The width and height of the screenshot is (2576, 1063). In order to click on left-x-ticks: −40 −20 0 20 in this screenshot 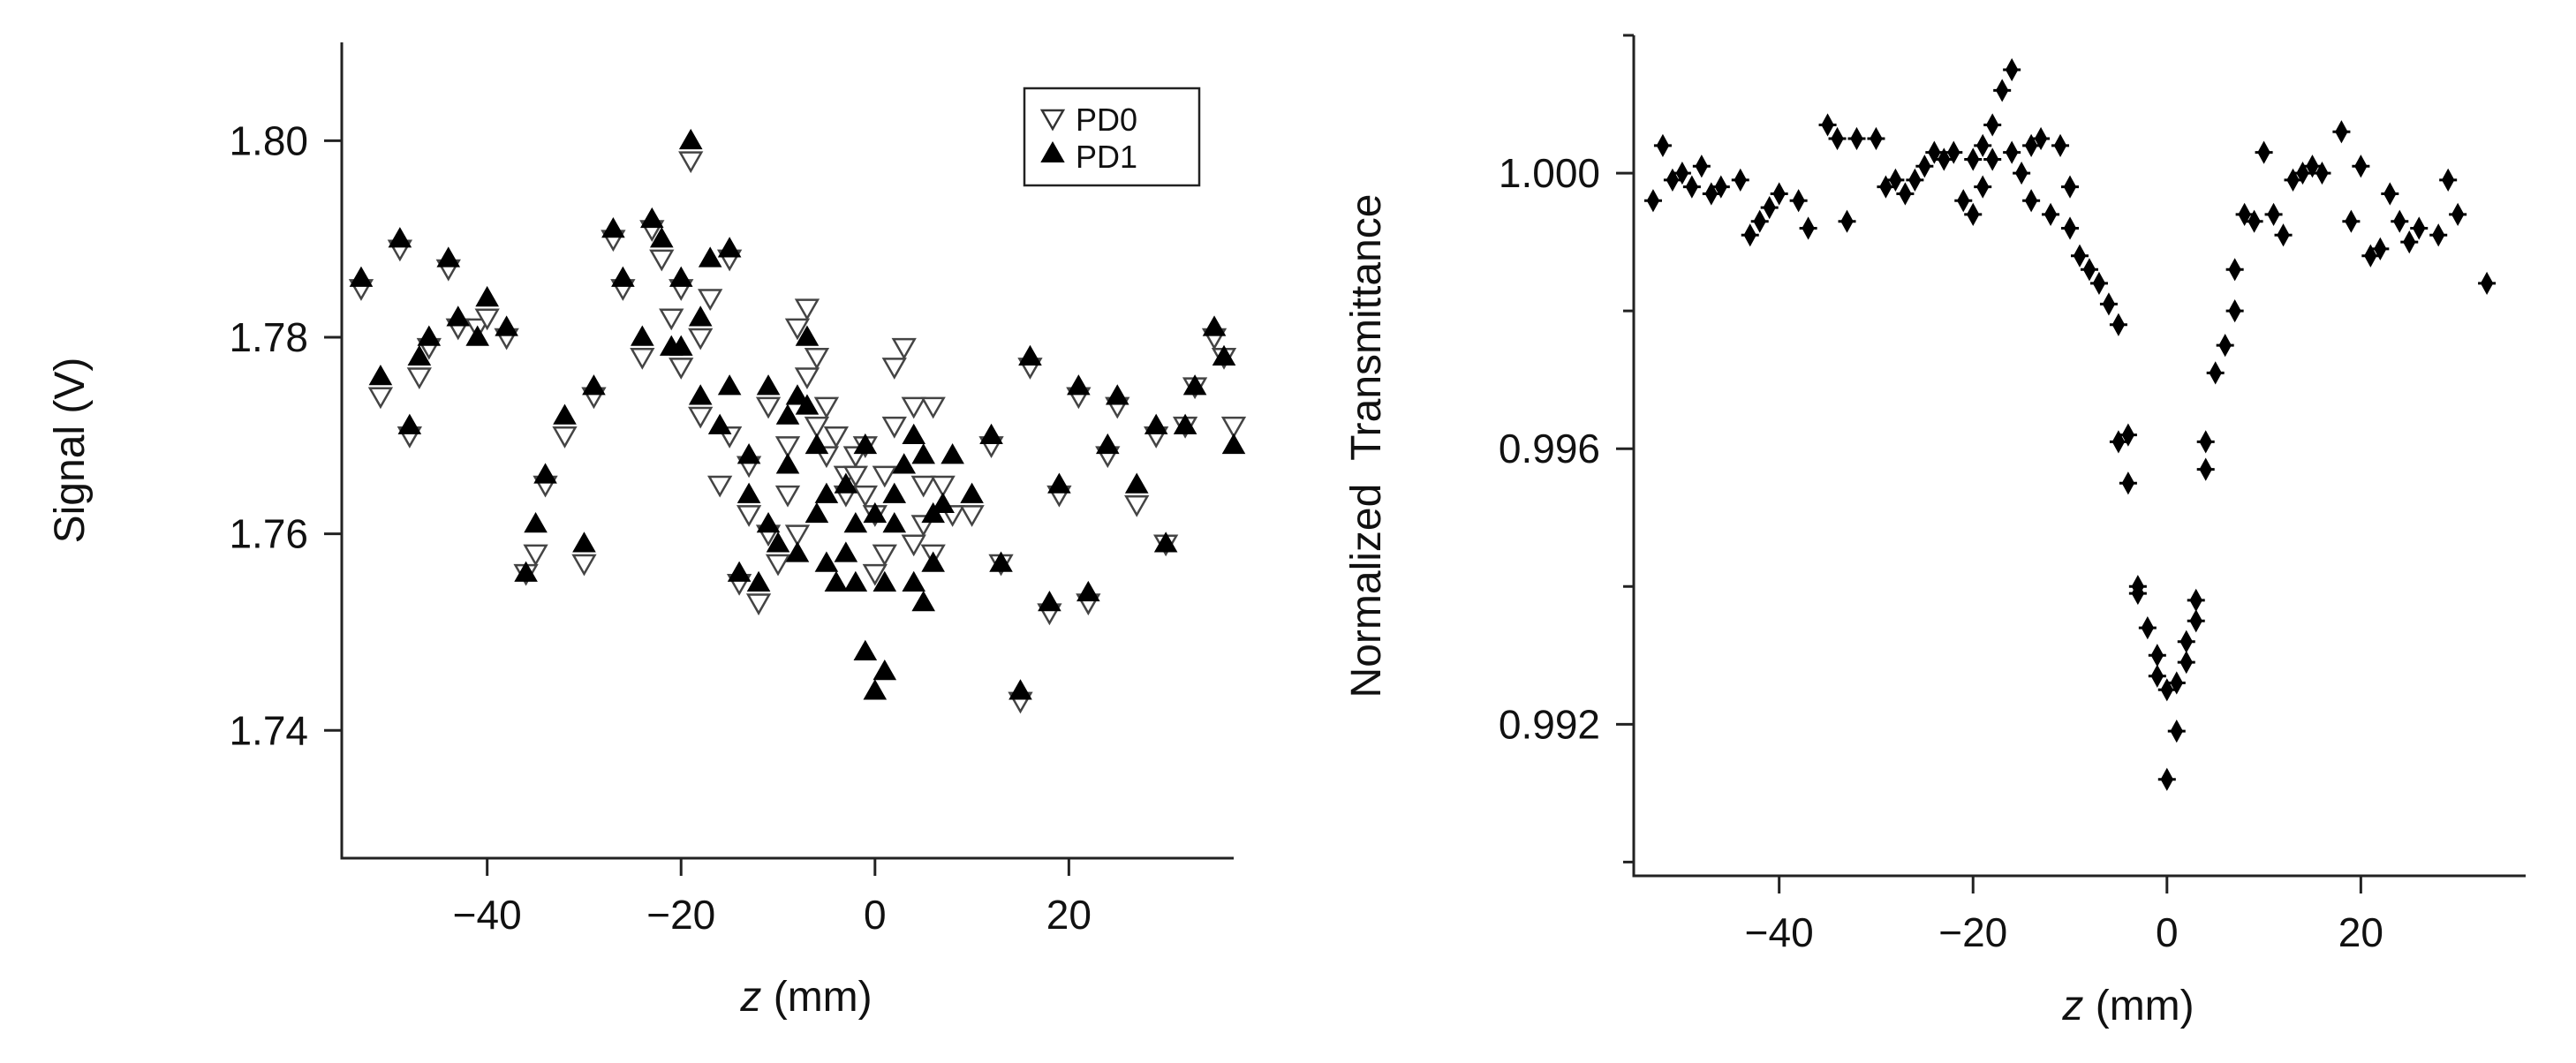, I will do `click(772, 898)`.